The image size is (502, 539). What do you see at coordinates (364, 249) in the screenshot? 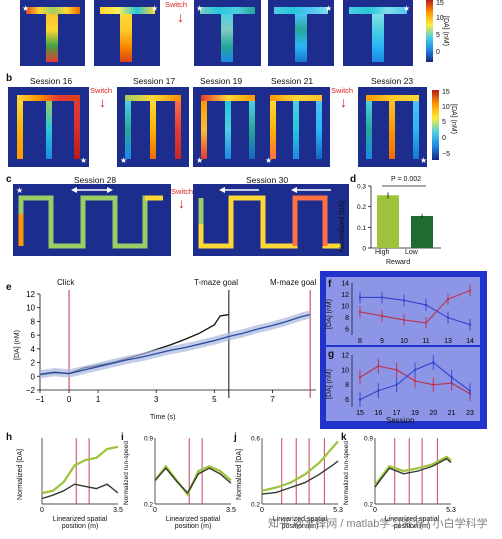
I see `y-tick-label: 0` at bounding box center [364, 249].